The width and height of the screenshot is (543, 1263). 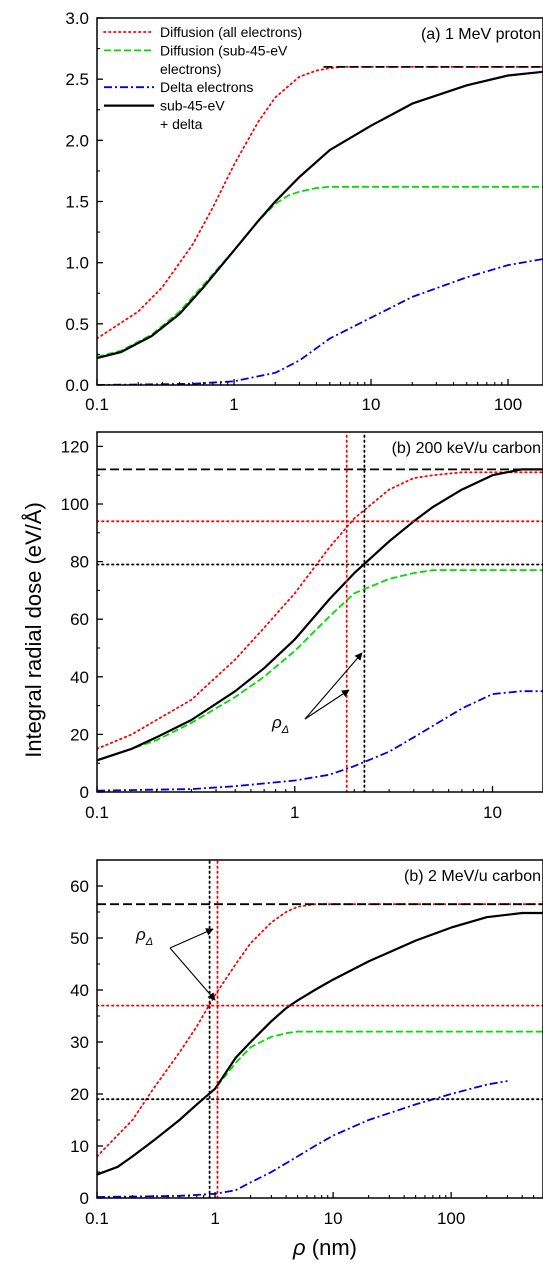 I want to click on y-tick-label: 0.0, so click(x=77, y=385).